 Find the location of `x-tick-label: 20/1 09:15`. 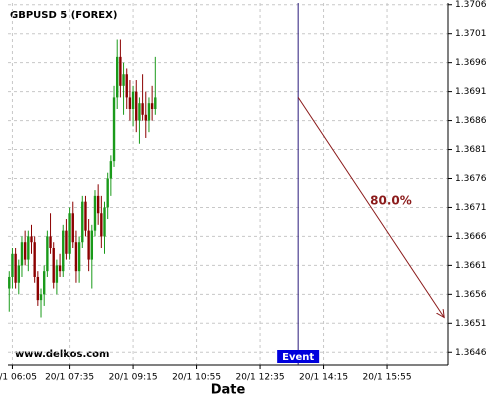

x-tick-label: 20/1 09:15 is located at coordinates (133, 378).